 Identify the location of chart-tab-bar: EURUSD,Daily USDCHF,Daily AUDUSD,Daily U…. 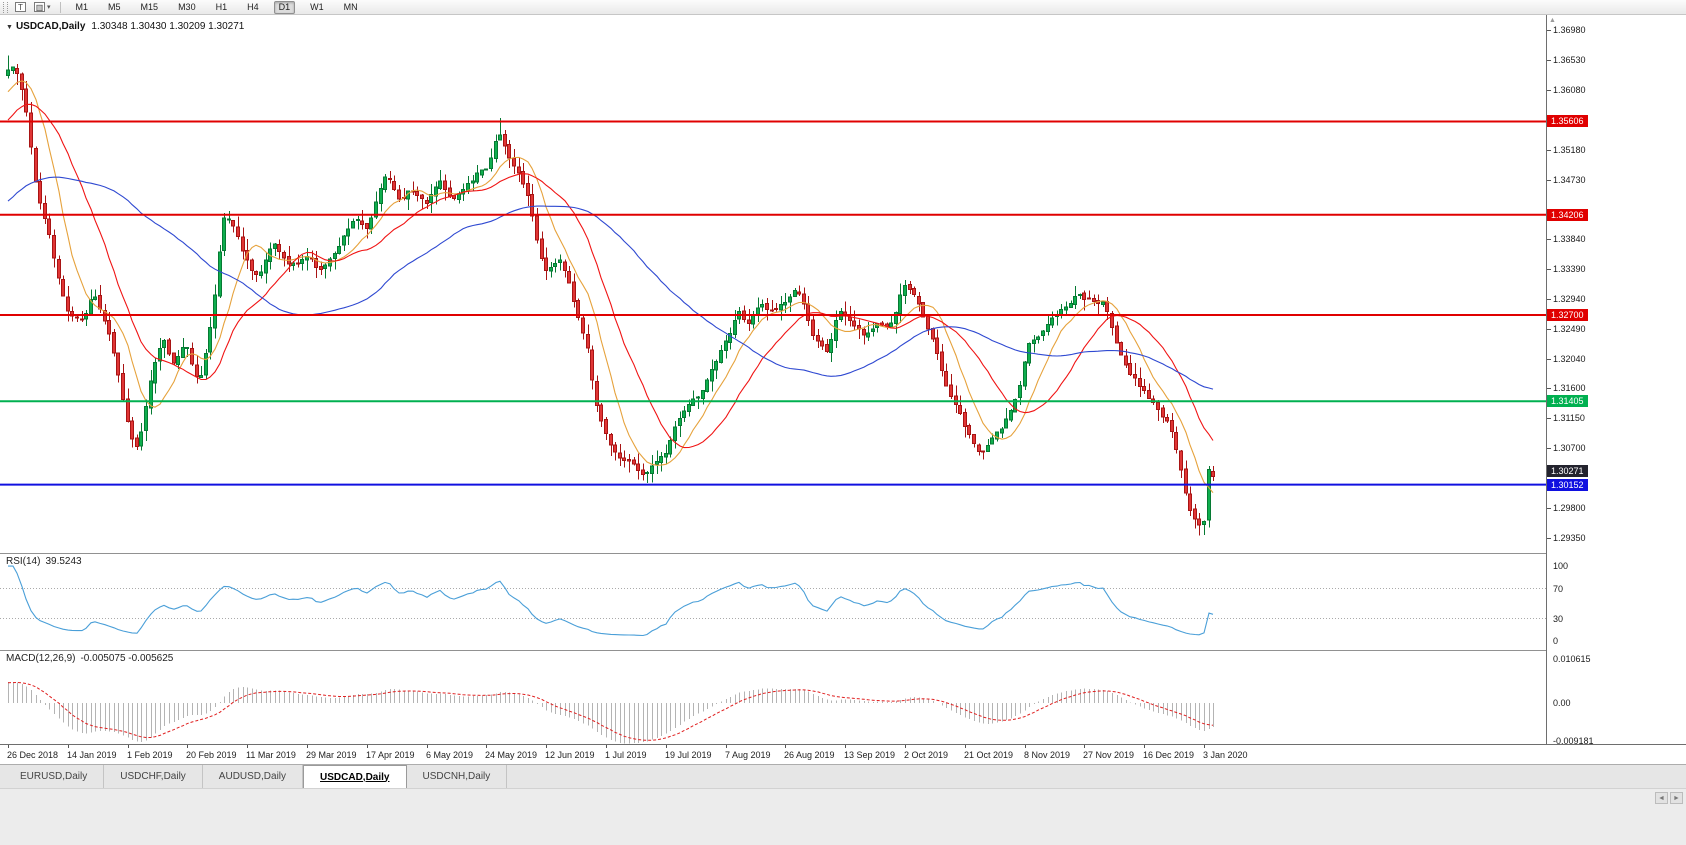
(843, 776).